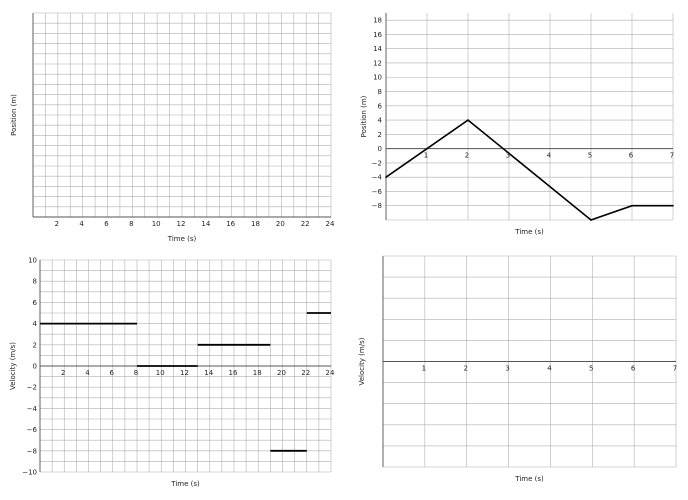  What do you see at coordinates (377, 21) in the screenshot?
I see `y-tick-label: 18` at bounding box center [377, 21].